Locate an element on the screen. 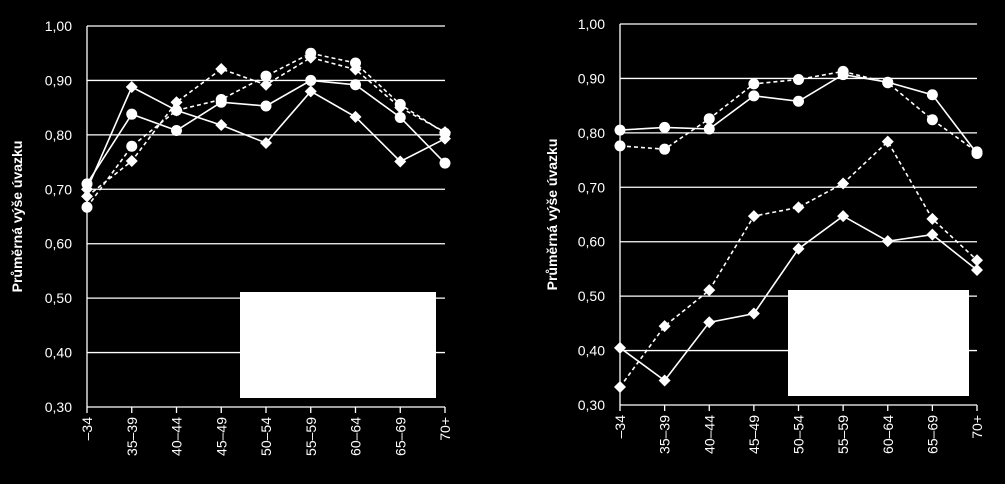 The image size is (1005, 484). legend-box is located at coordinates (338, 345).